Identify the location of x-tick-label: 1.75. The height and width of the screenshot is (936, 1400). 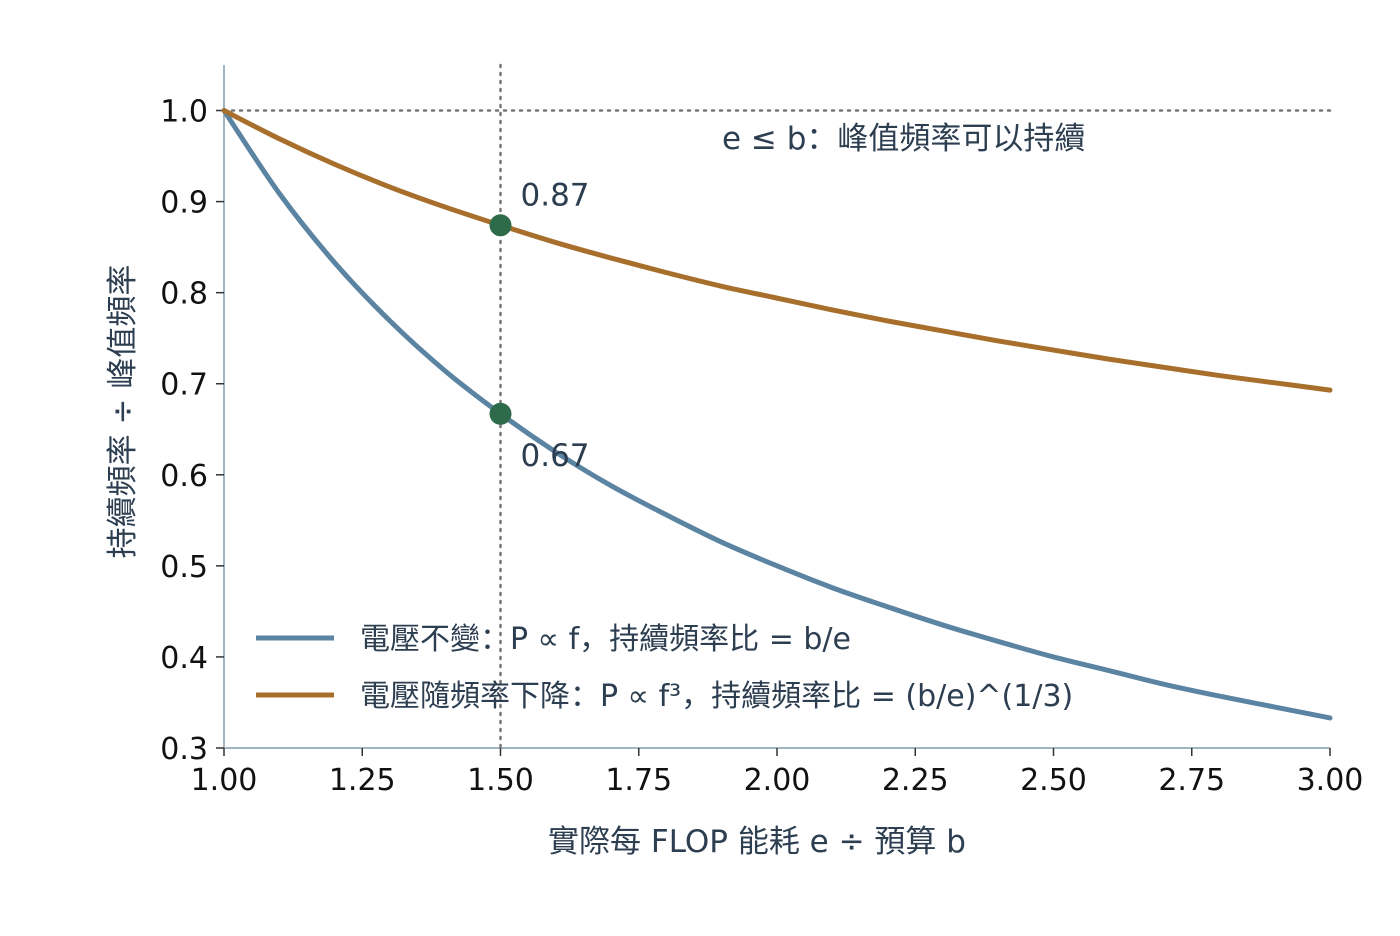
(638, 780).